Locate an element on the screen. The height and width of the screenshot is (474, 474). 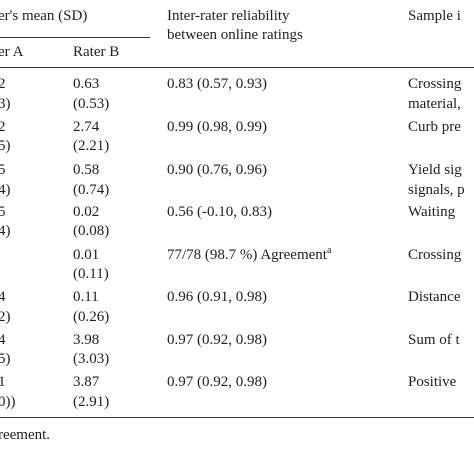
sample-header: Sample i is located at coordinates (434, 16).